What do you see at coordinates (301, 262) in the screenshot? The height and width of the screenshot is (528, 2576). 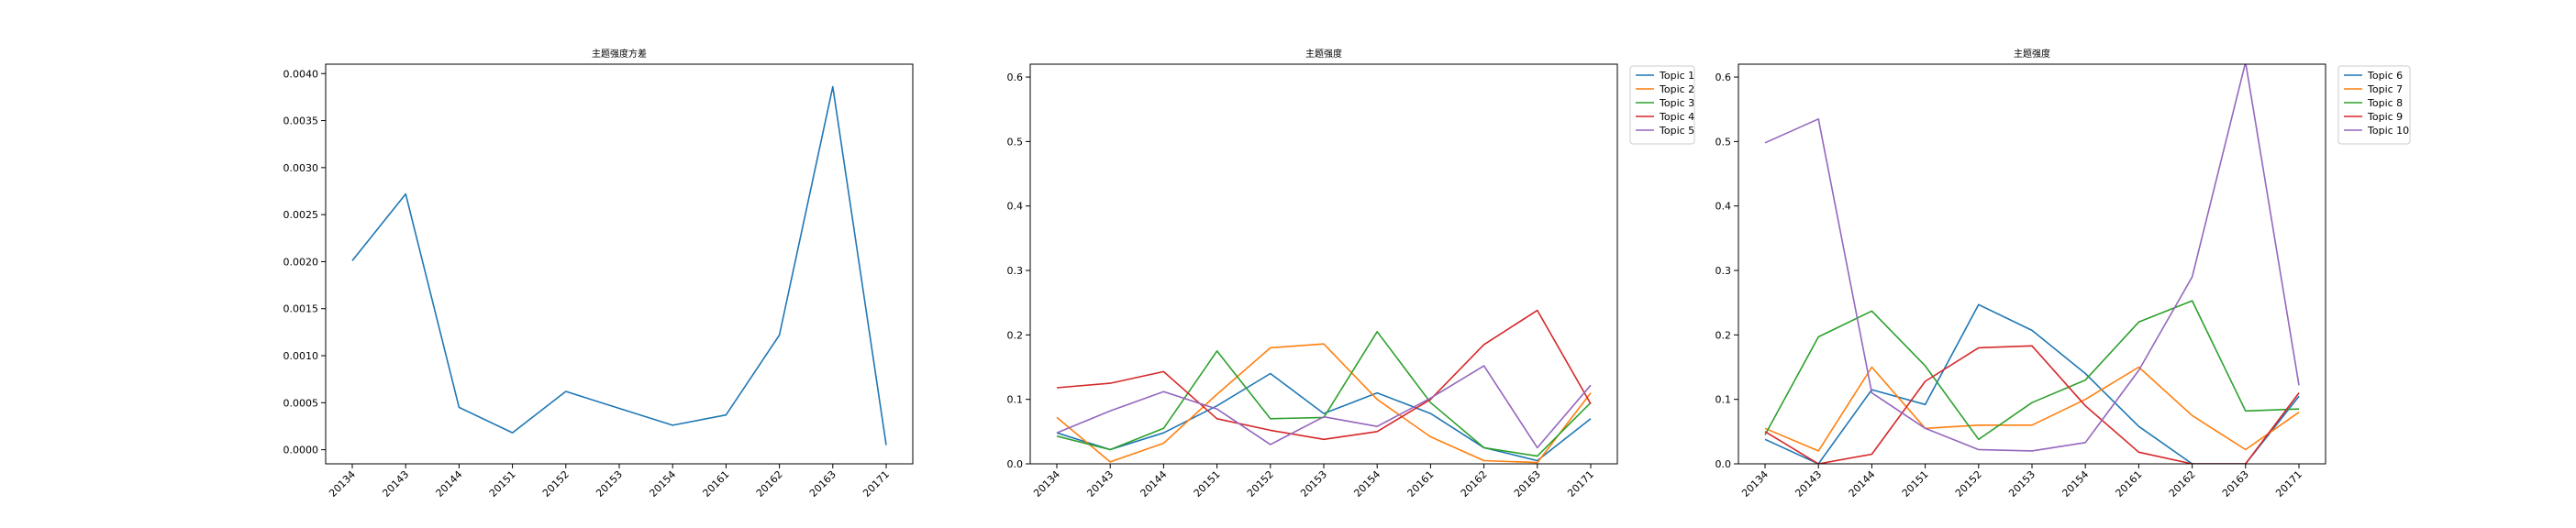 I see `y-tick-label: 0.0020` at bounding box center [301, 262].